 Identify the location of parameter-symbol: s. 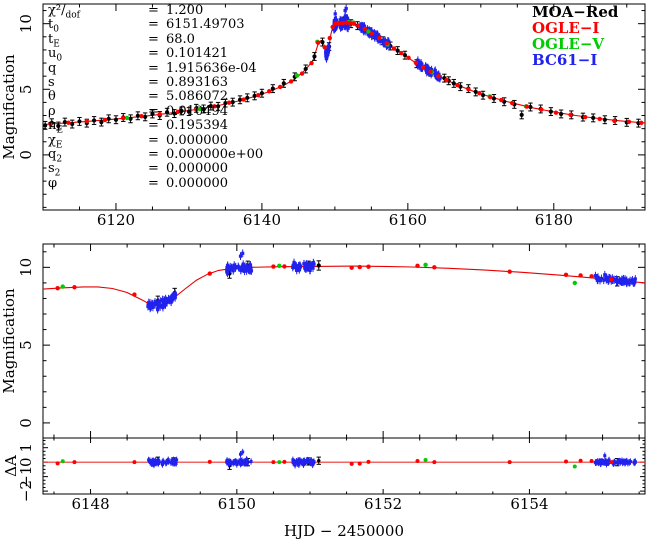
(51, 82).